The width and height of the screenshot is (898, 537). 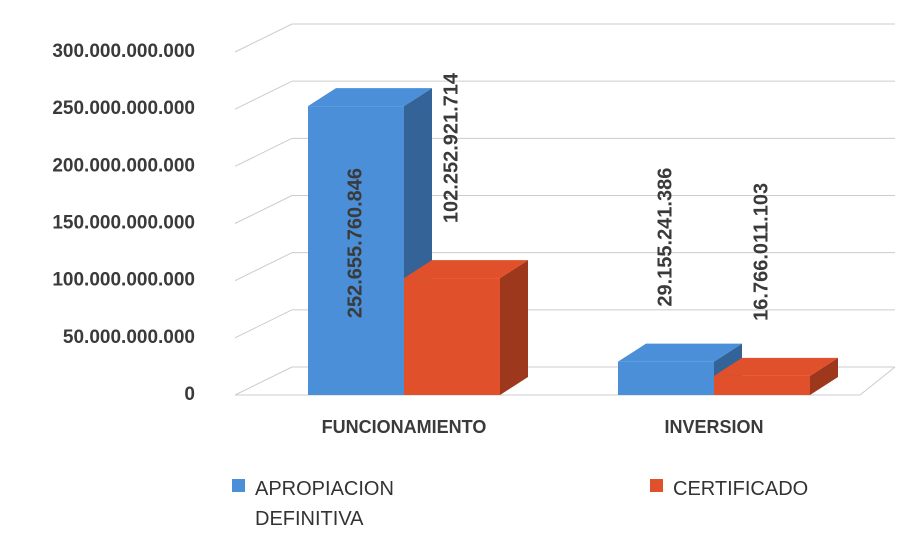 I want to click on data-label: 29.155.241.386, so click(x=665, y=237).